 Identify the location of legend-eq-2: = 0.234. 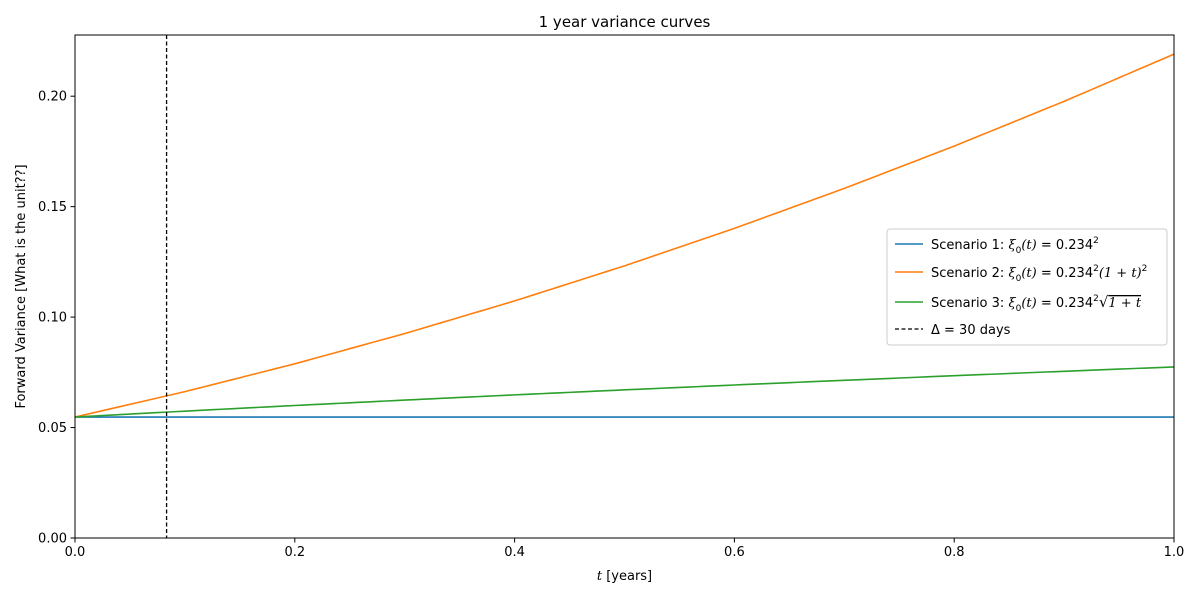
(1065, 273).